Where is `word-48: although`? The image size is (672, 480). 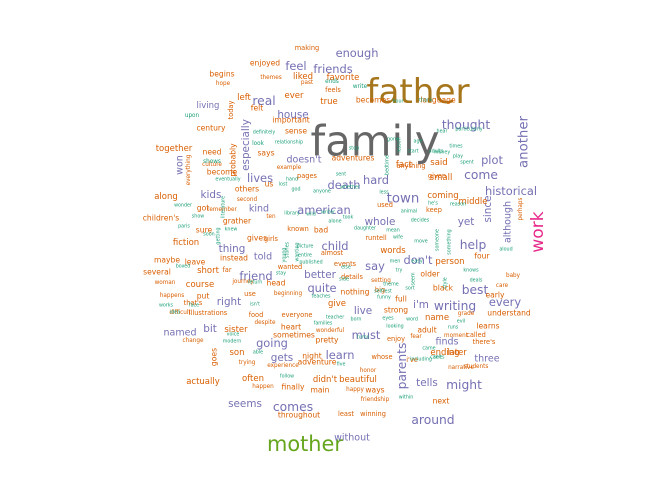
word-48: although is located at coordinates (508, 222).